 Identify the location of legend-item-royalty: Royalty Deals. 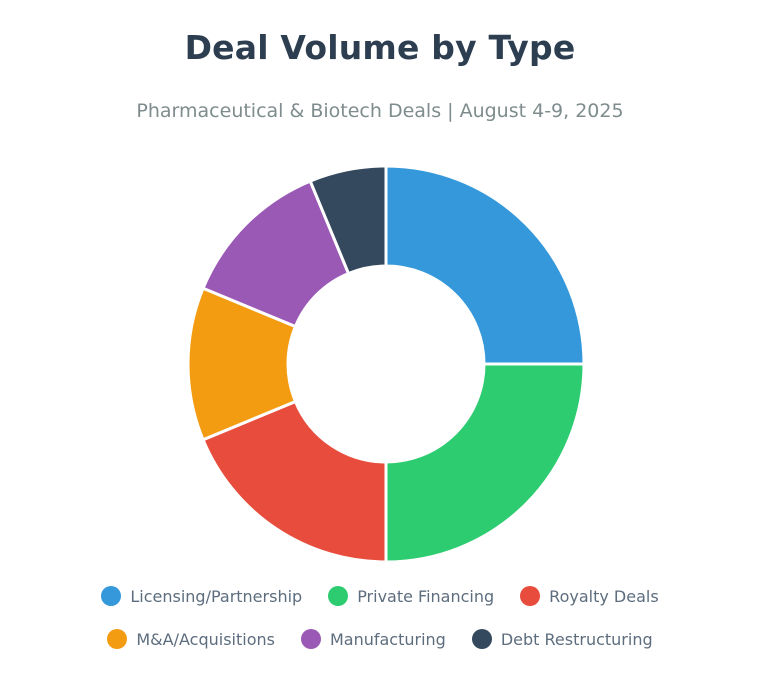
(589, 596).